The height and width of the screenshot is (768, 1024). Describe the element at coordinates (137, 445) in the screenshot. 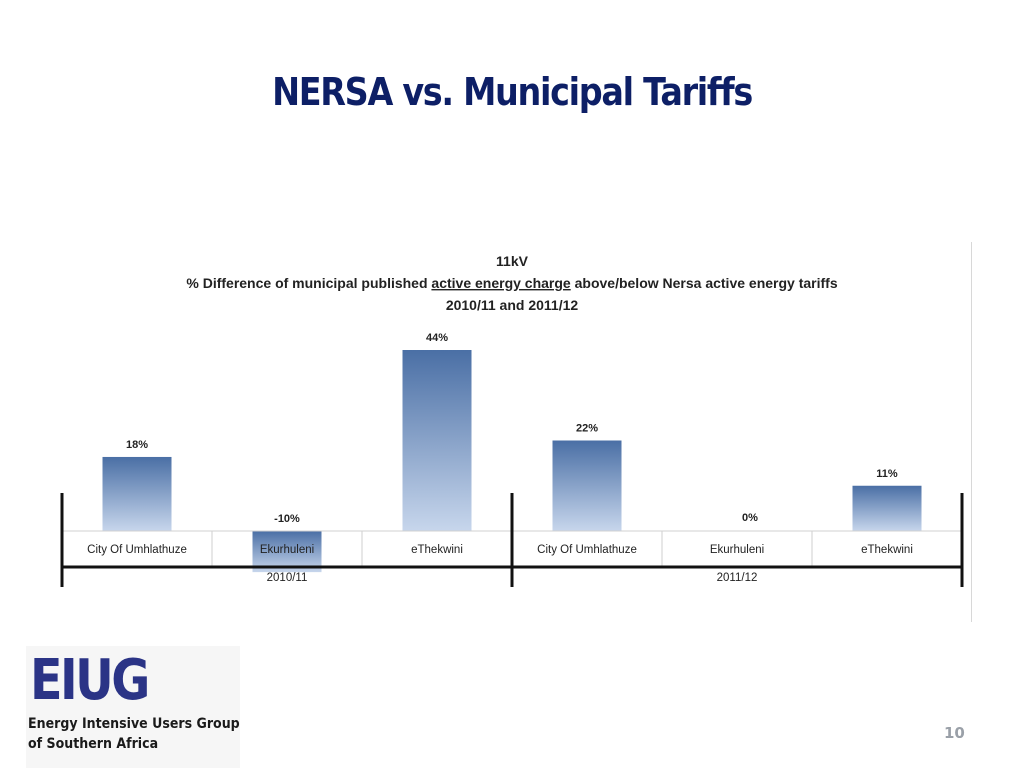

I see `data-label: 18%` at that location.